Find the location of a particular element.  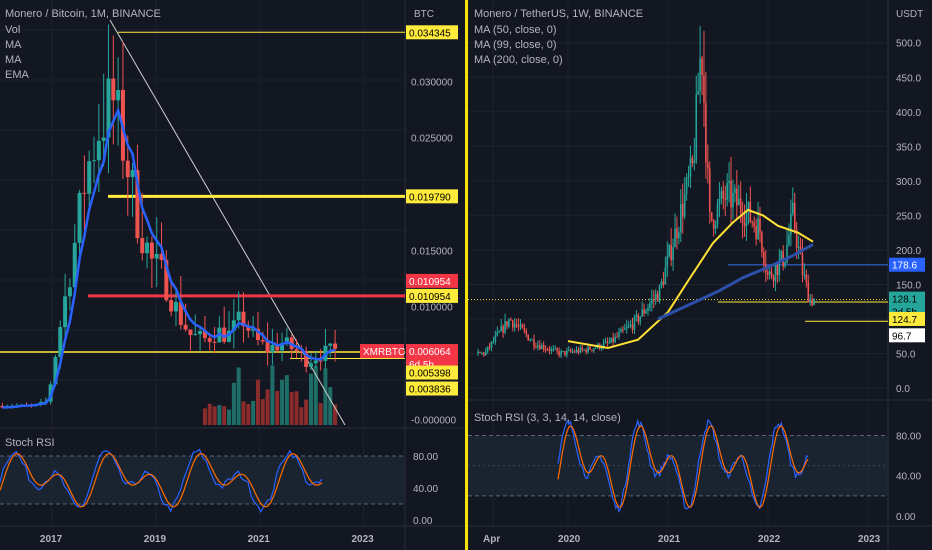

price-tick: 350.0 is located at coordinates (908, 147).